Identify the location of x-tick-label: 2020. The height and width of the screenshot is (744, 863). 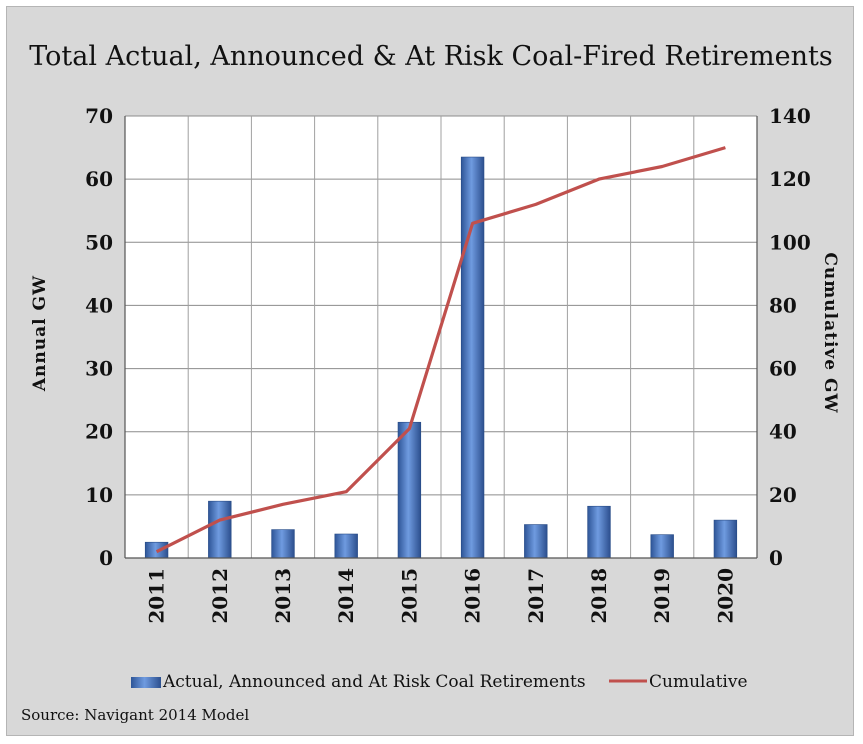
(725, 596).